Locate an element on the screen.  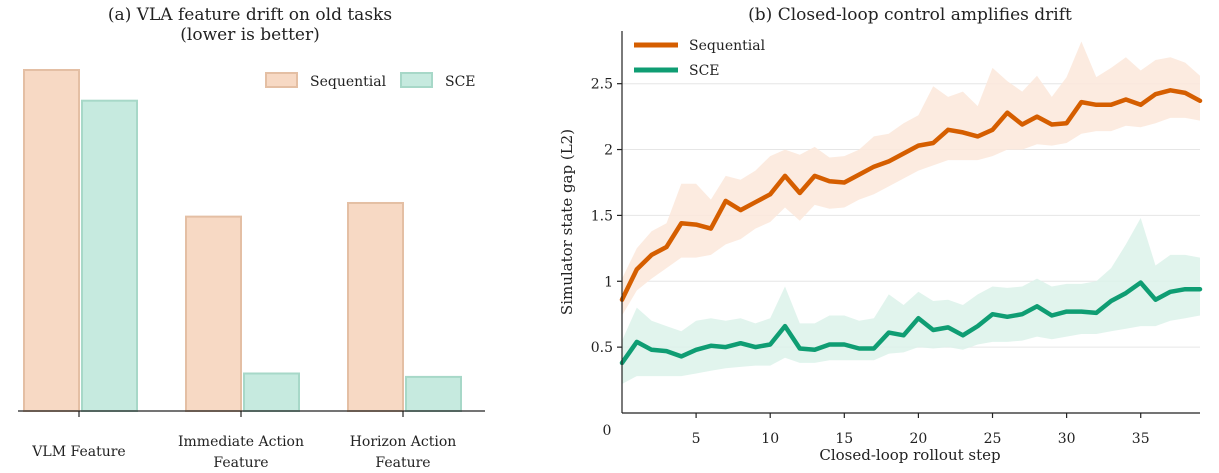
y-tick-label: 0.5 is located at coordinates (602, 348).